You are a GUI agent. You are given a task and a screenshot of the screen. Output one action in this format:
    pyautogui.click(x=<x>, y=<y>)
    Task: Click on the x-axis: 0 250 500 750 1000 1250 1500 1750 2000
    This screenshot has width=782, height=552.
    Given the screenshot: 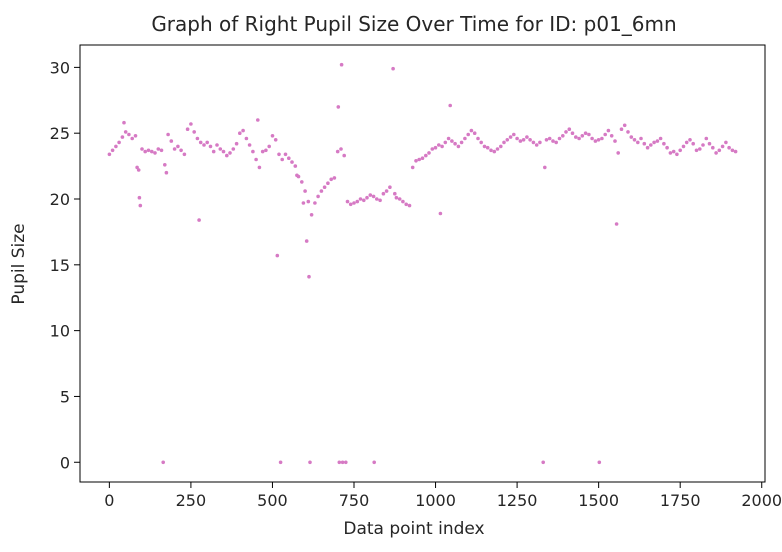 What is the action you would take?
    pyautogui.click(x=443, y=496)
    